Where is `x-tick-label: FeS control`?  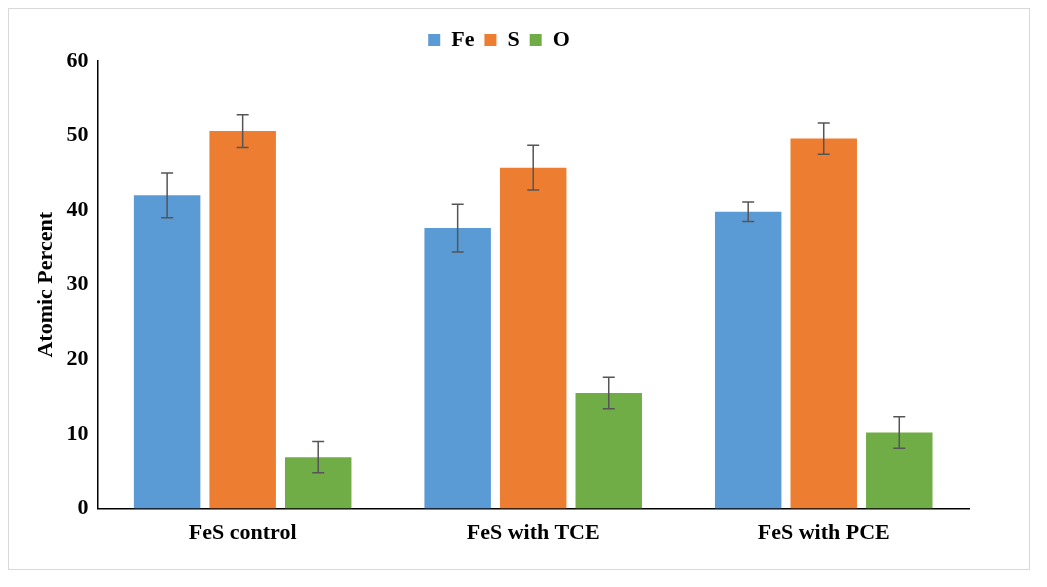 x-tick-label: FeS control is located at coordinates (242, 532).